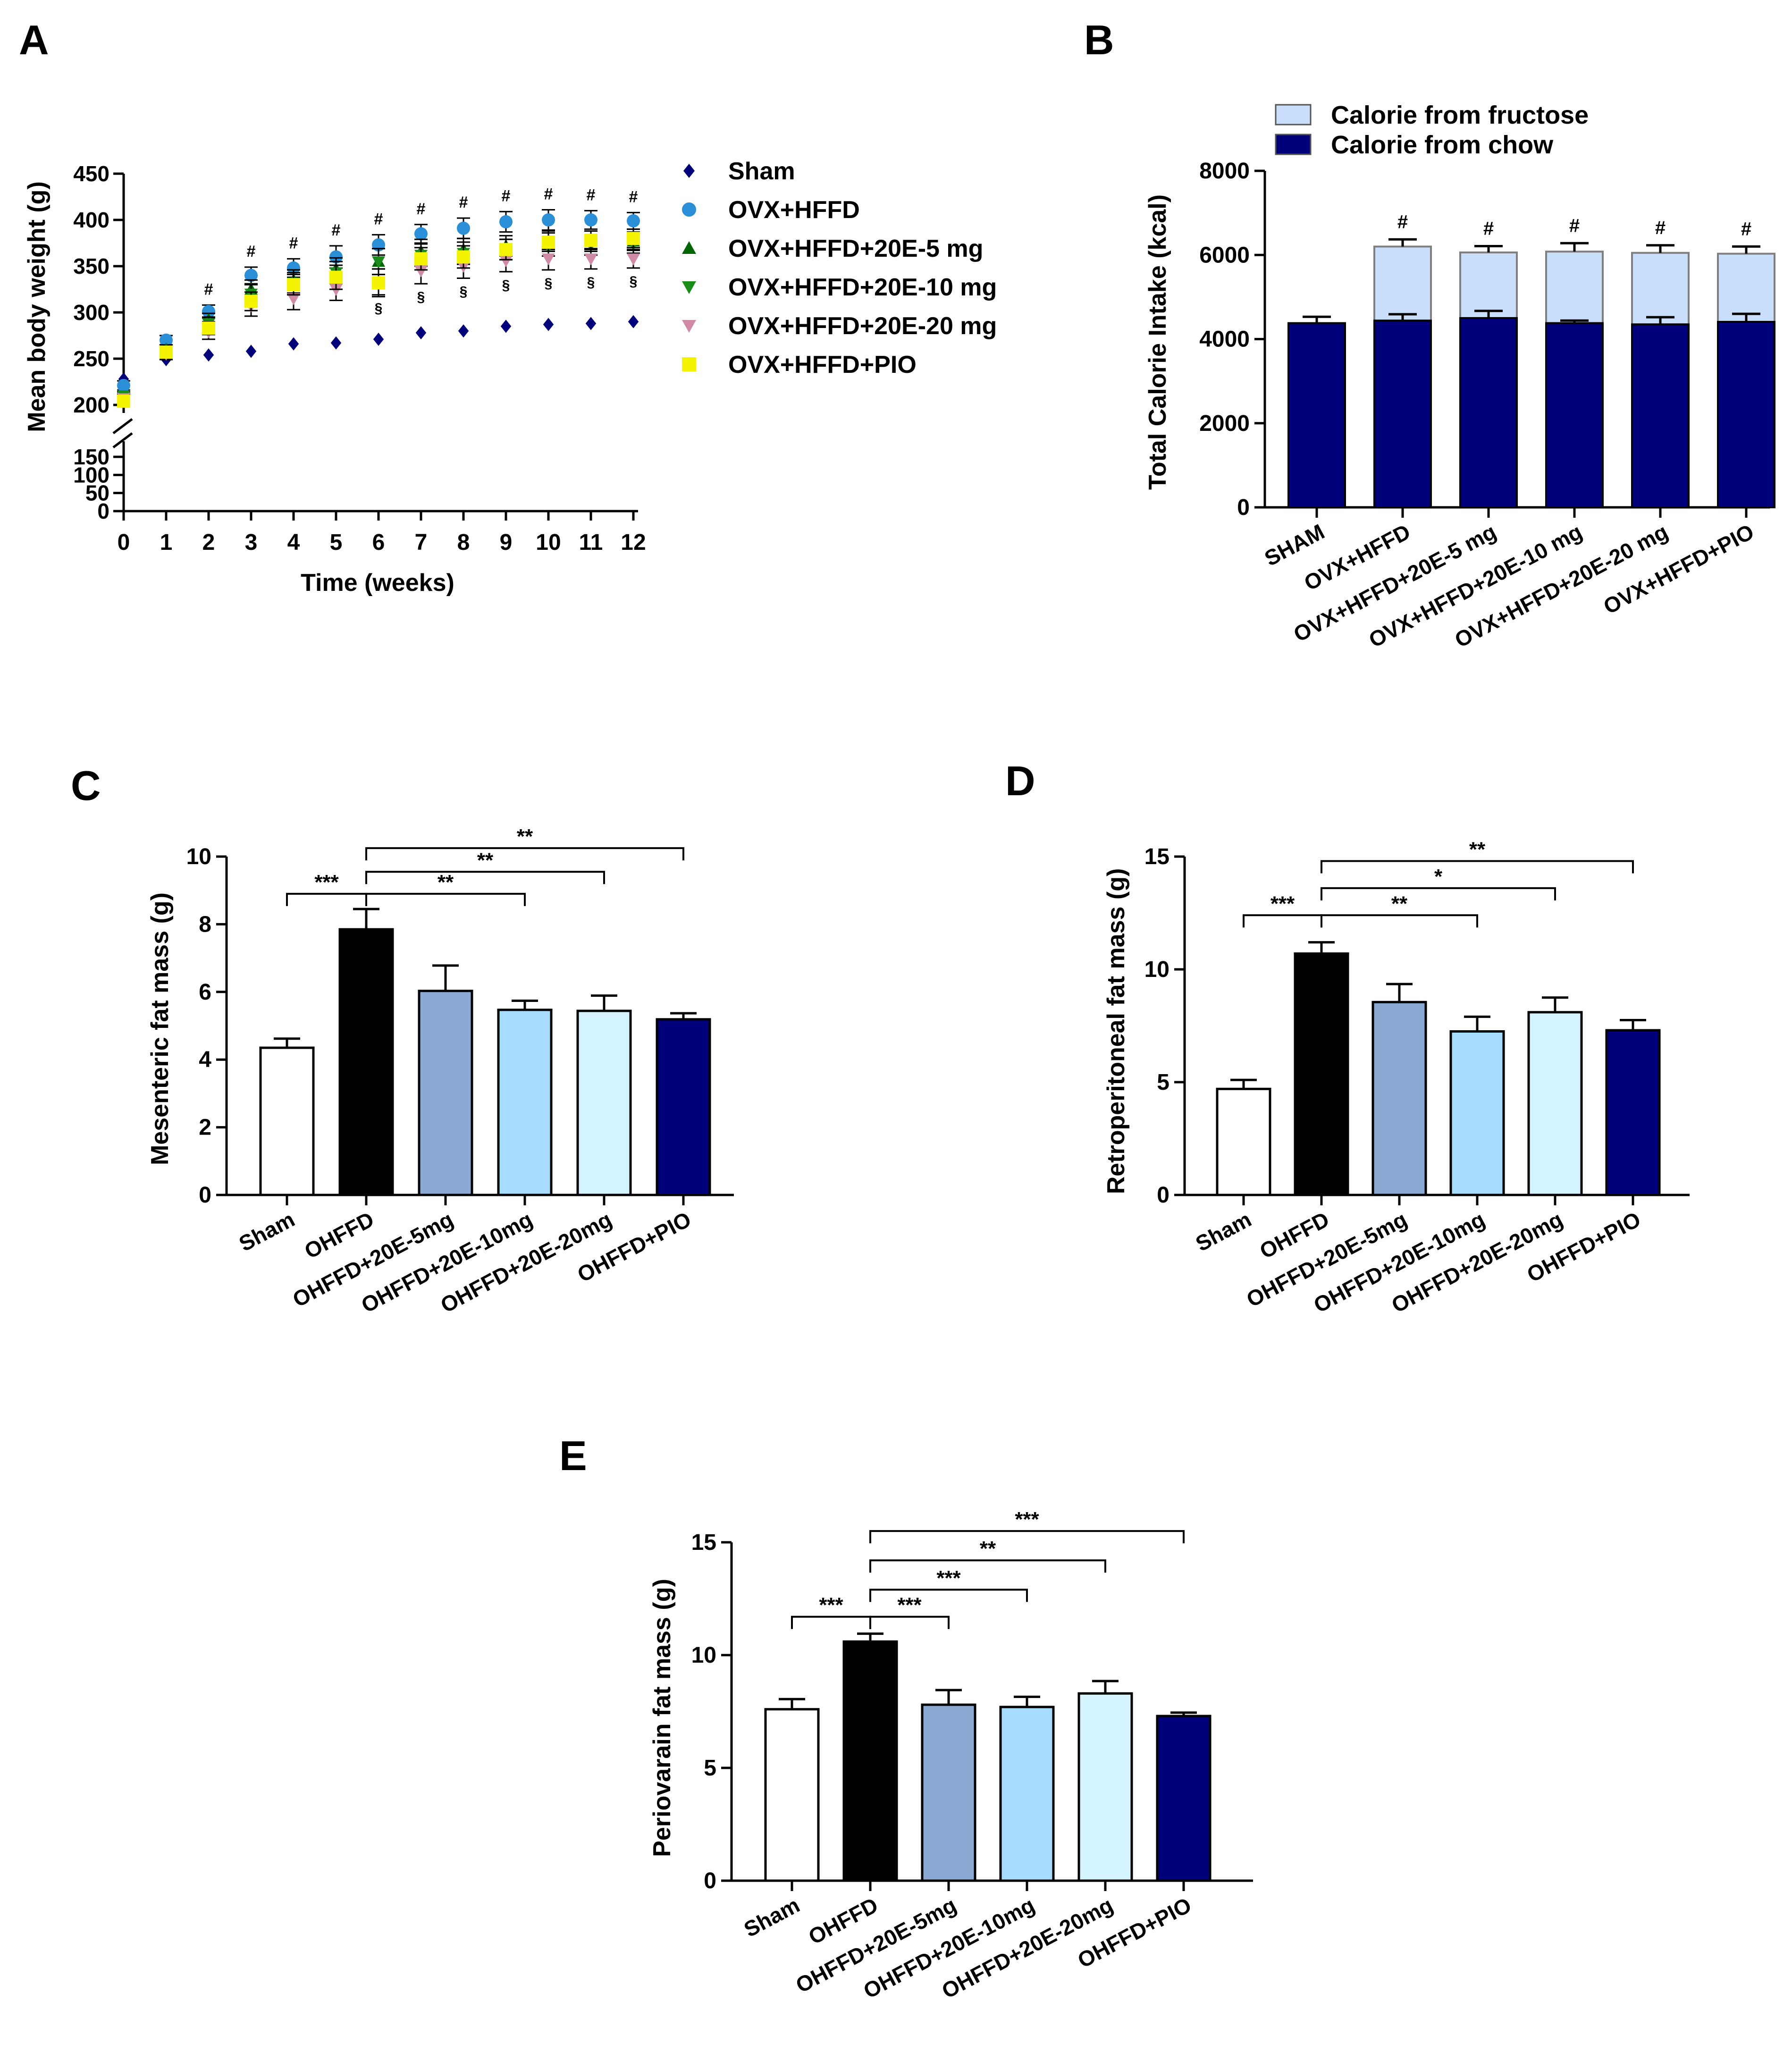  Describe the element at coordinates (160, 1028) in the screenshot. I see `panel-c-y-axis-label: Mesenteric fat mass (g)` at that location.